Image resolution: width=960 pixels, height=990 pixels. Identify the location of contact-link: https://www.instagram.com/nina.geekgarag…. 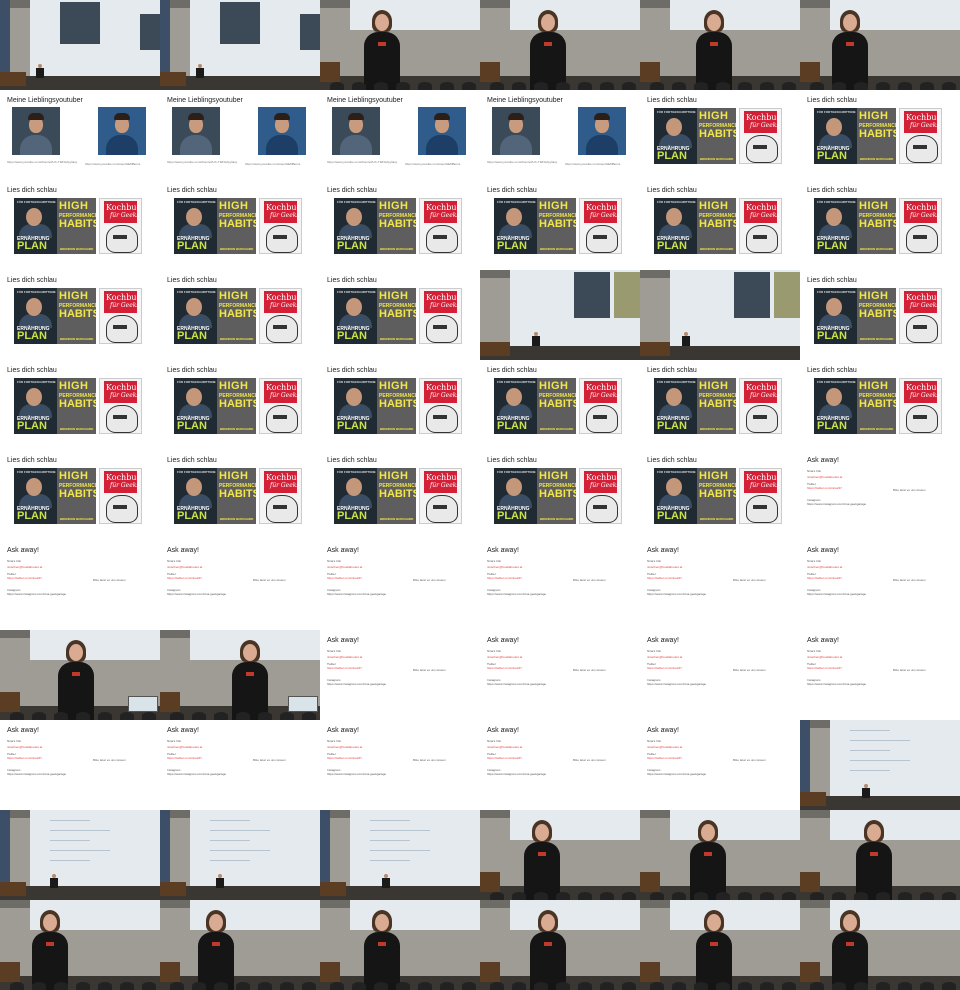
(37, 774).